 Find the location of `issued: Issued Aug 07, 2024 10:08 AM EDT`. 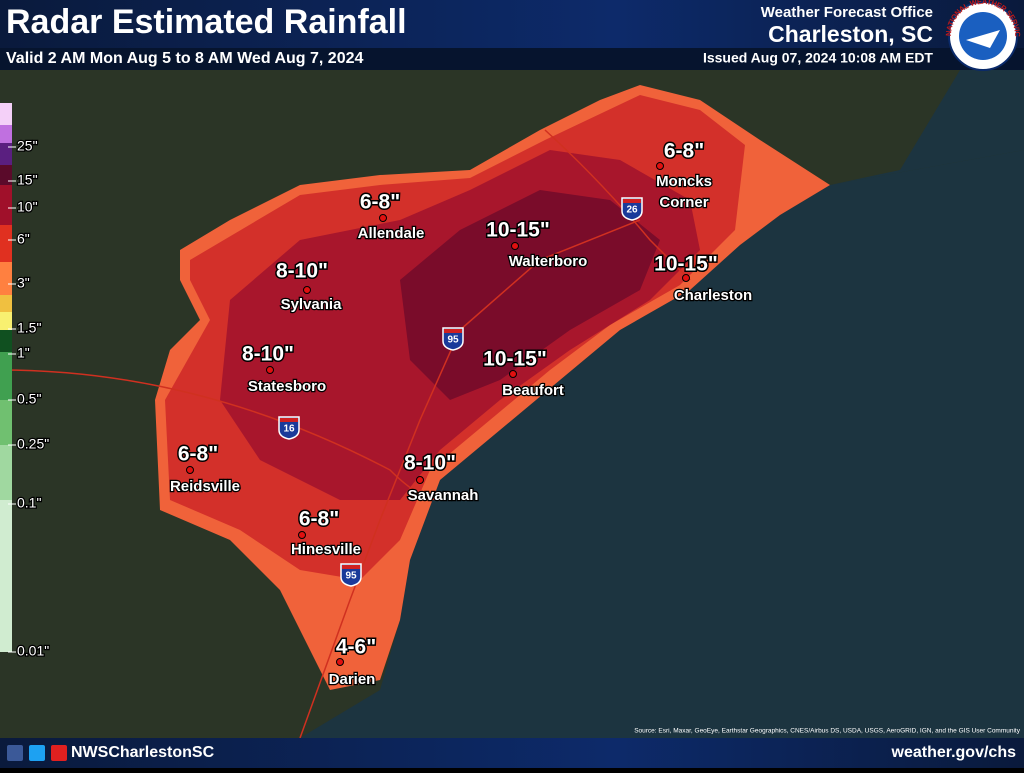

issued: Issued Aug 07, 2024 10:08 AM EDT is located at coordinates (818, 58).